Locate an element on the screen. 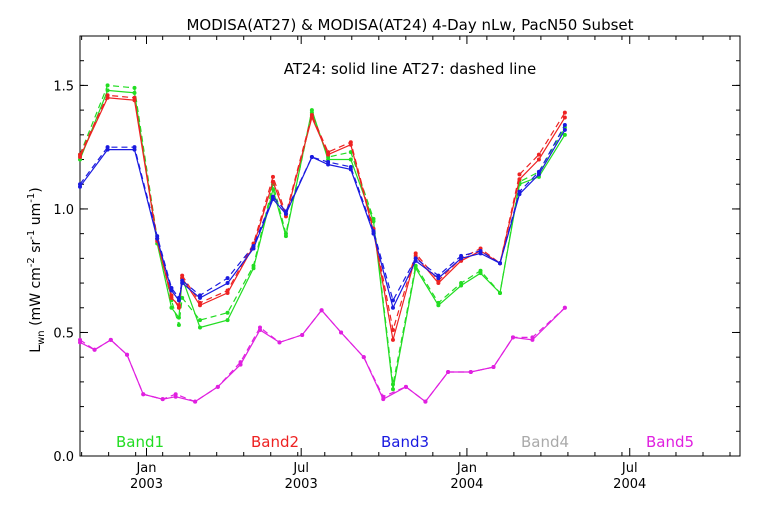 This screenshot has height=512, width=768. band5-solid-line is located at coordinates (322, 355).